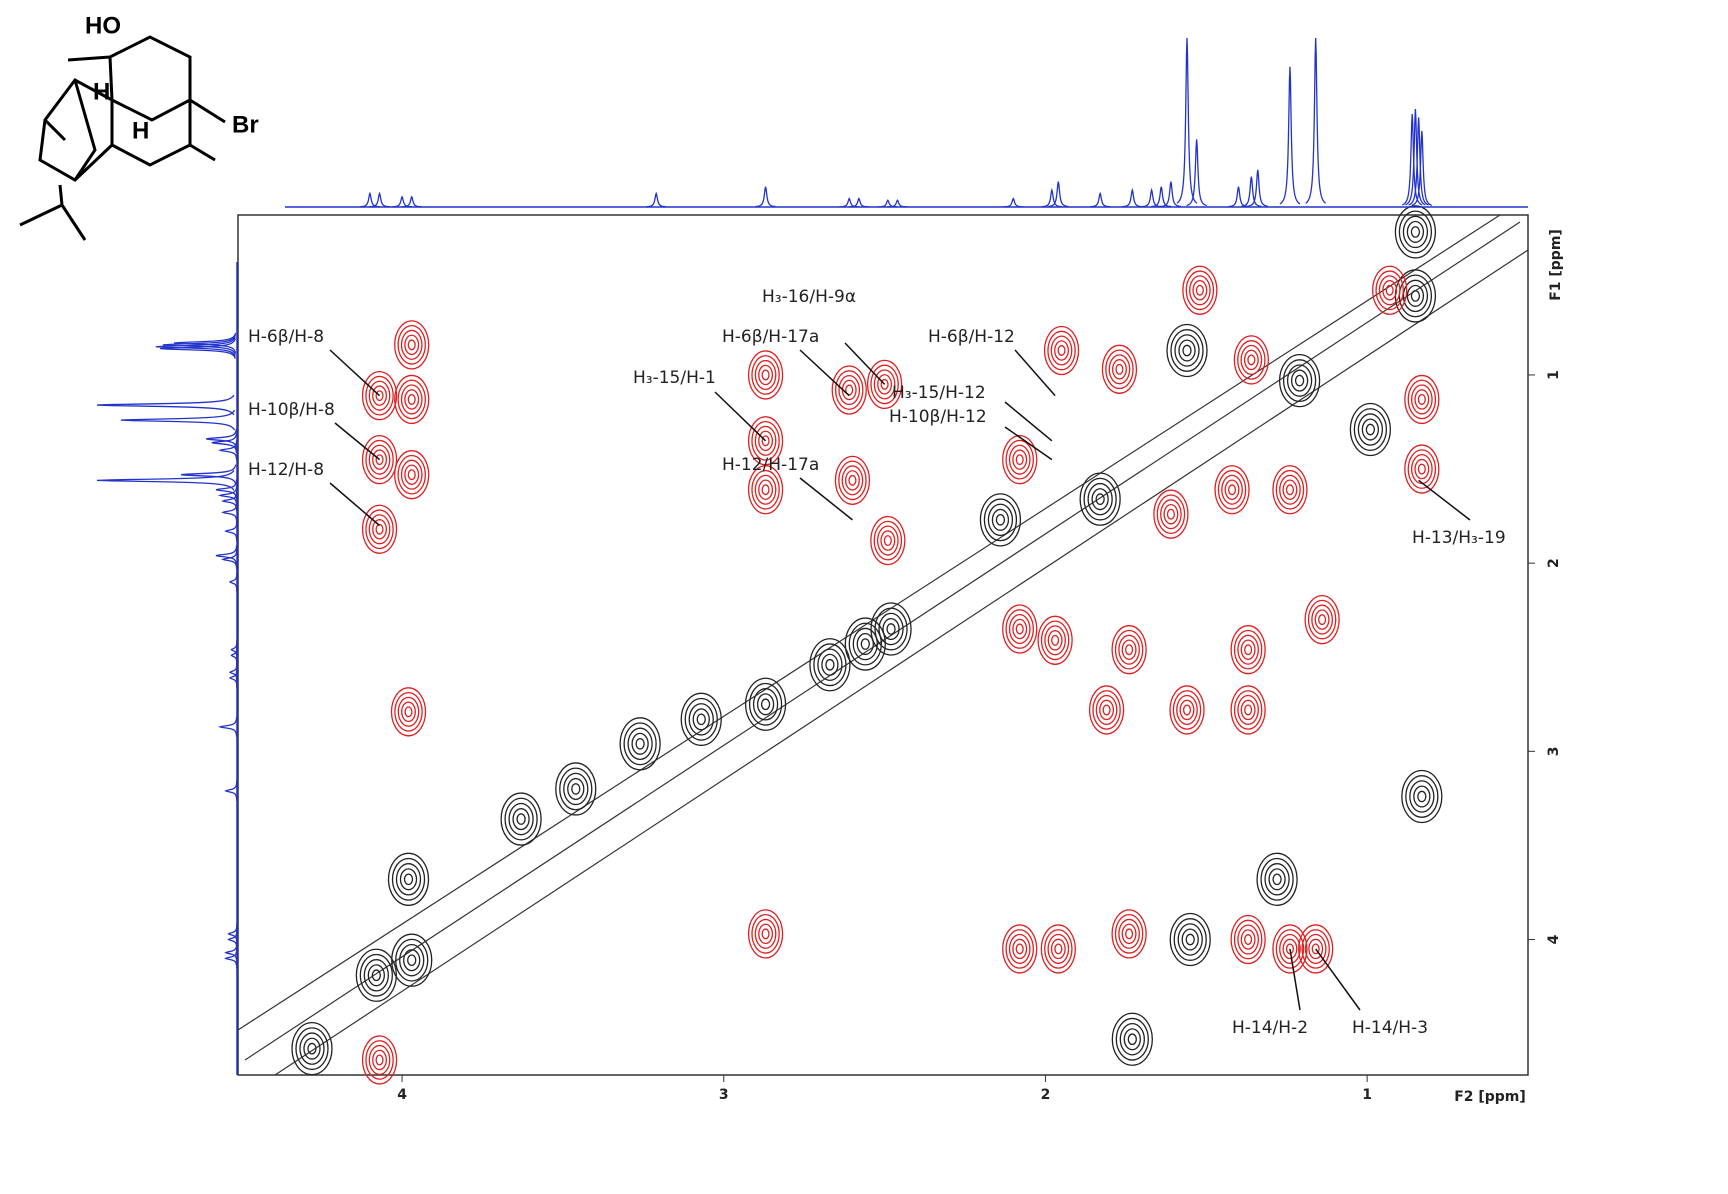  What do you see at coordinates (938, 417) in the screenshot?
I see `annotation: H-10β/H-12` at bounding box center [938, 417].